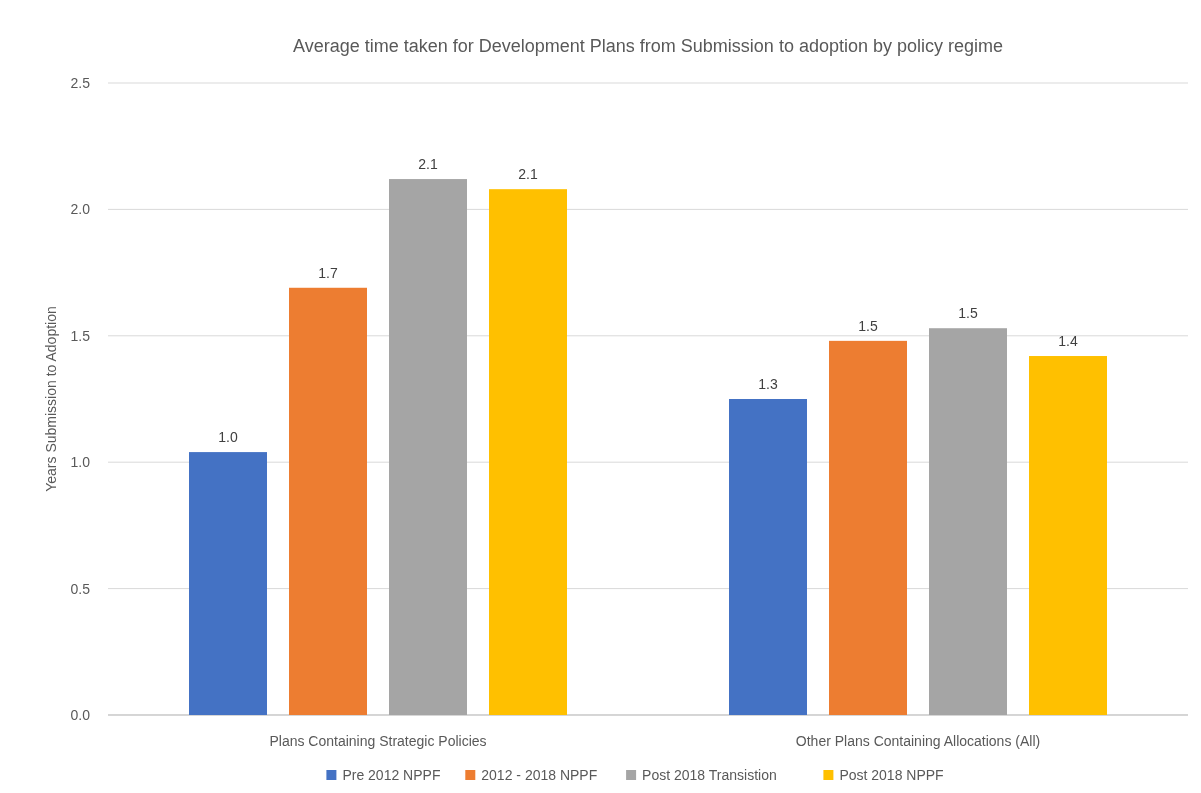  What do you see at coordinates (328, 272) in the screenshot?
I see `data-label: 1.7` at bounding box center [328, 272].